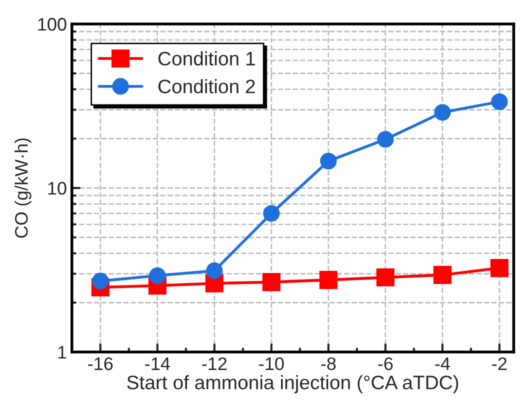 Image resolution: width=521 pixels, height=400 pixels. What do you see at coordinates (100, 363) in the screenshot?
I see `x-tick-label: -16` at bounding box center [100, 363].